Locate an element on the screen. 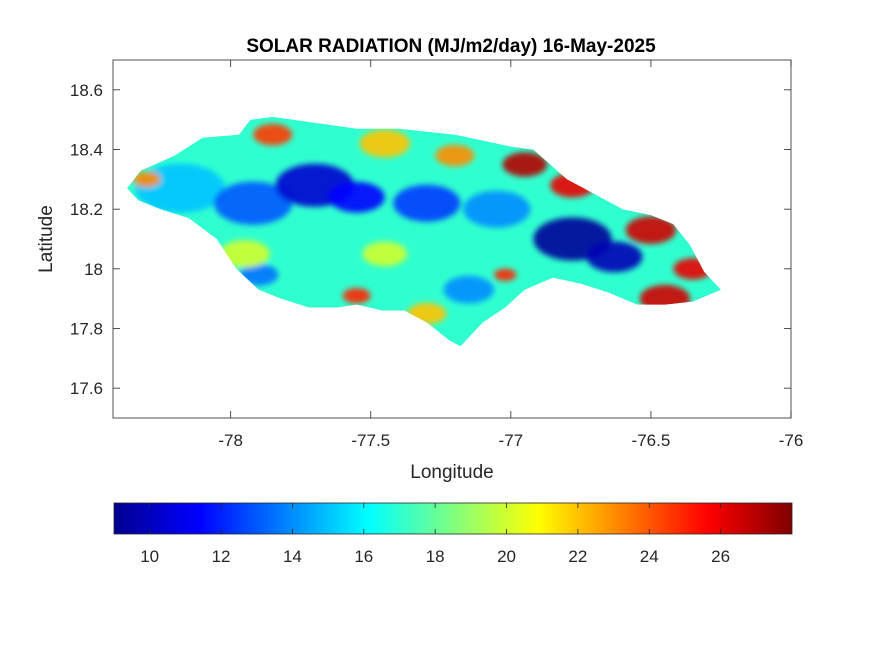  colorbar-ticks: 10 12 14 16 18 20 22 24 26 is located at coordinates (435, 534).